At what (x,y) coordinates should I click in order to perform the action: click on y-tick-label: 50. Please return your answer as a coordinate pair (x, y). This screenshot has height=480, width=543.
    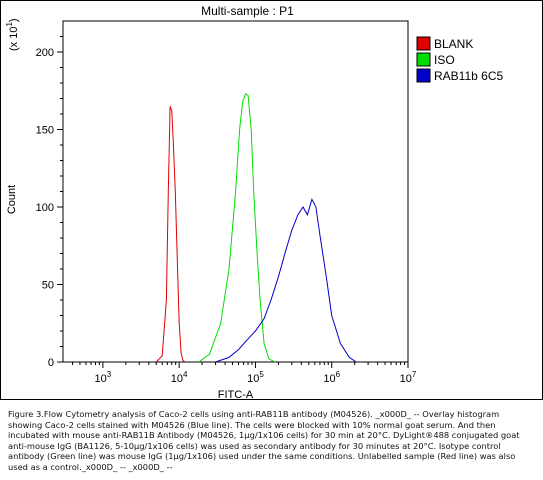
    Looking at the image, I should click on (48, 286).